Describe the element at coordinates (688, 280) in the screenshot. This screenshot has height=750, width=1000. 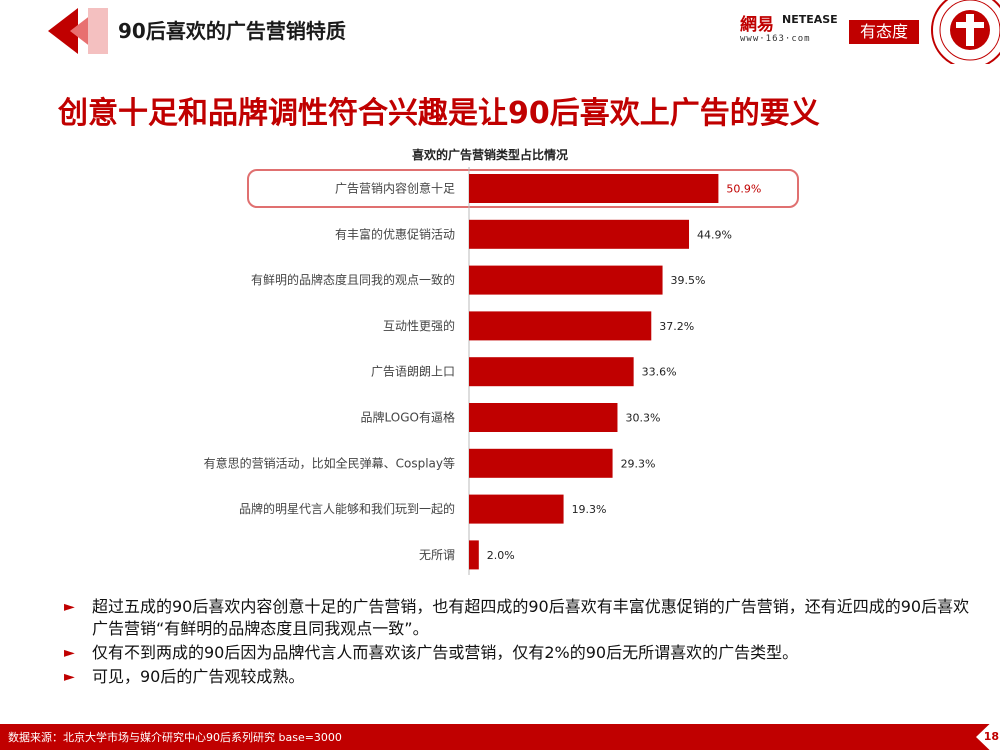
I see `value-label: 39.5%` at that location.